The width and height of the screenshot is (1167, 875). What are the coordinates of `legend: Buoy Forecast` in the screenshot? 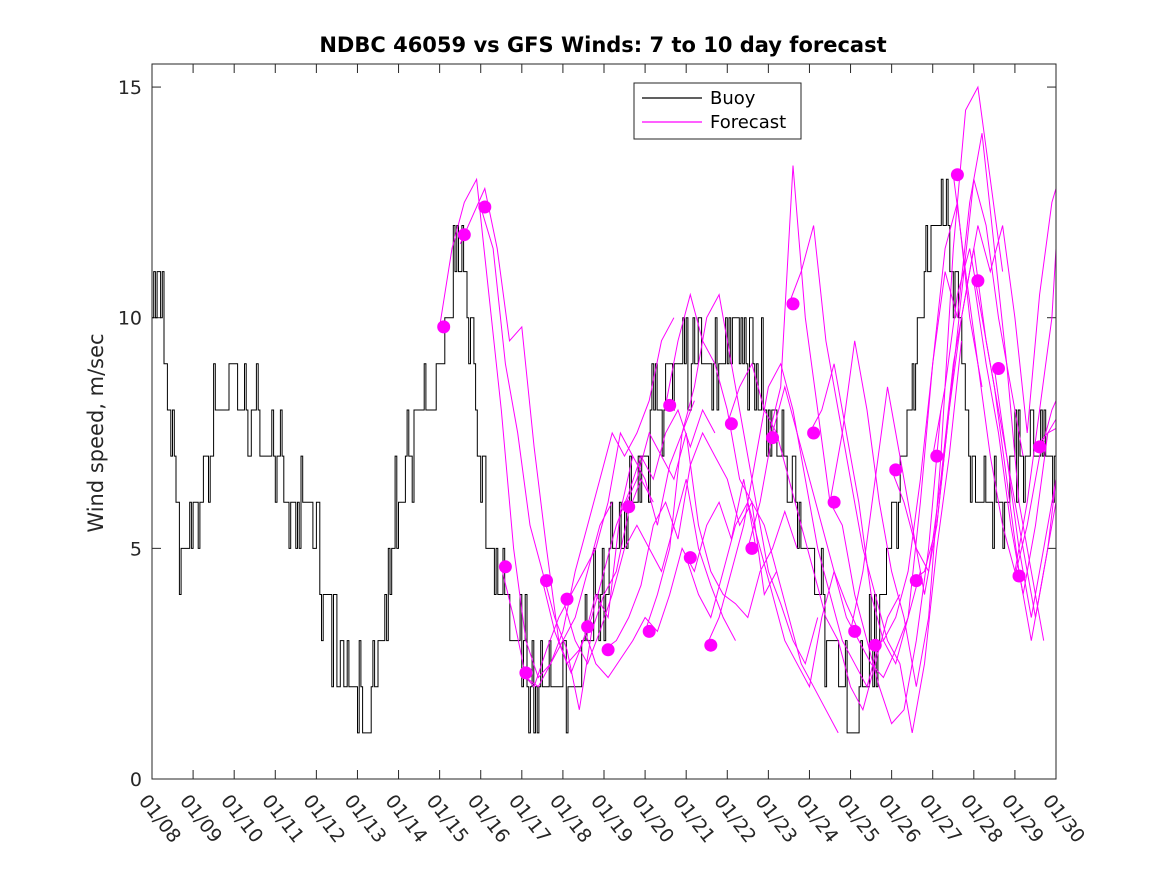 It's located at (717, 111).